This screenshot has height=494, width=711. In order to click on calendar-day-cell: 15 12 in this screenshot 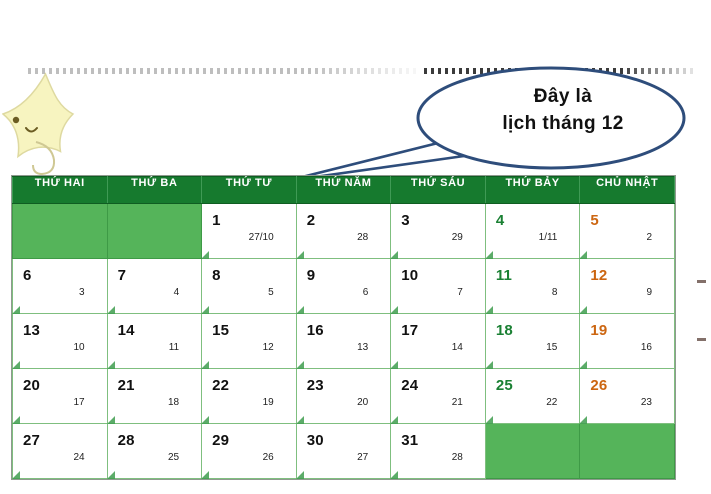, I will do `click(249, 341)`.